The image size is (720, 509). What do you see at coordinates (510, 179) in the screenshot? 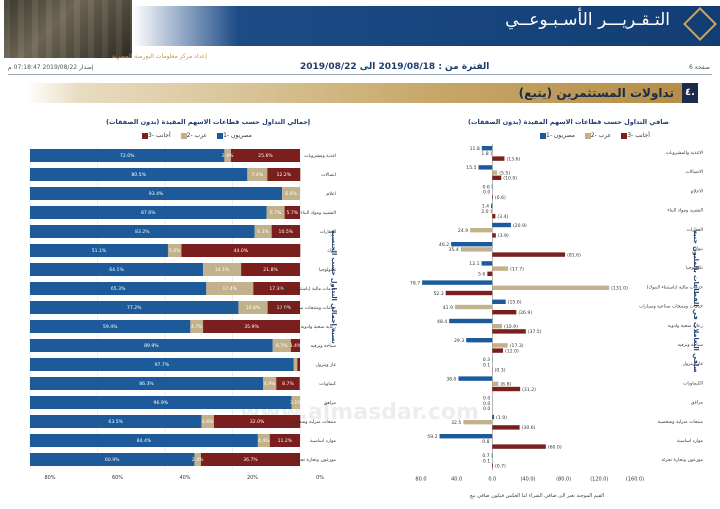
I see `data-label: (10.0)` at bounding box center [510, 179].